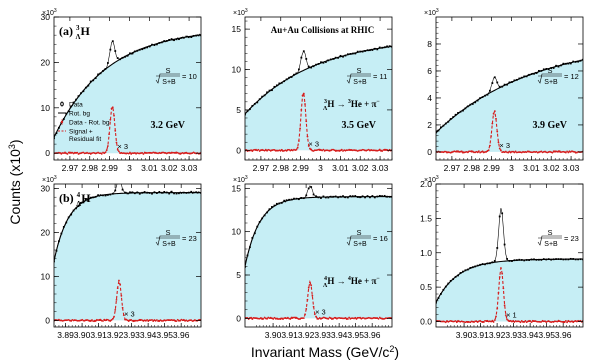  What do you see at coordinates (78, 204) in the screenshot?
I see `nucleus-sub: Λ` at bounding box center [78, 204].